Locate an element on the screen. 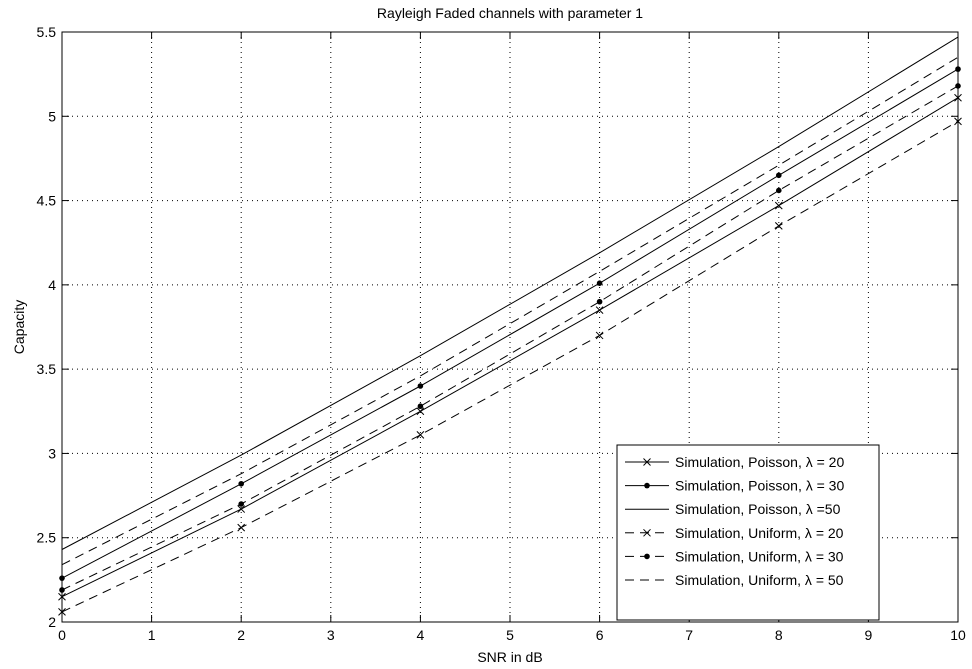  legend-entry: Simulation, Uniform, λ = 30 is located at coordinates (734, 556).